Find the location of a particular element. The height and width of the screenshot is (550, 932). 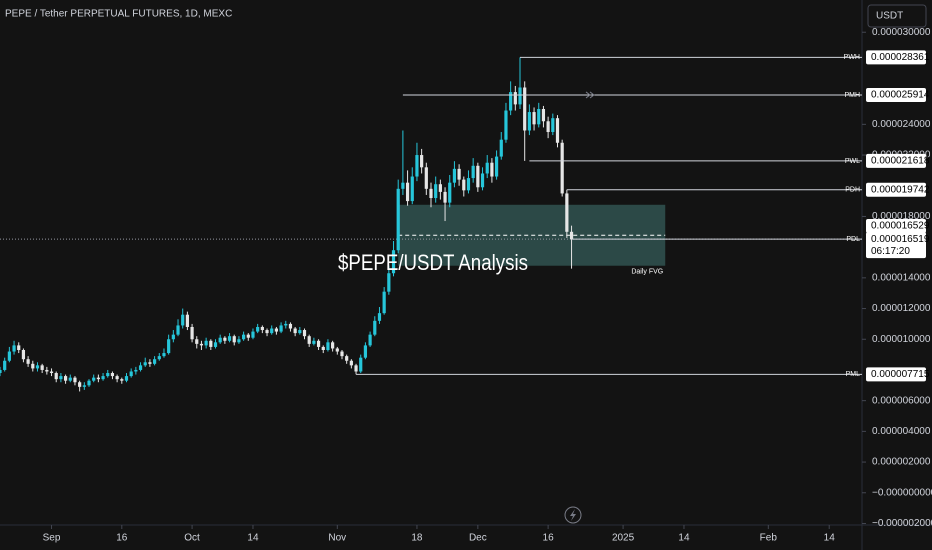

x-tick-label: Feb is located at coordinates (769, 538).